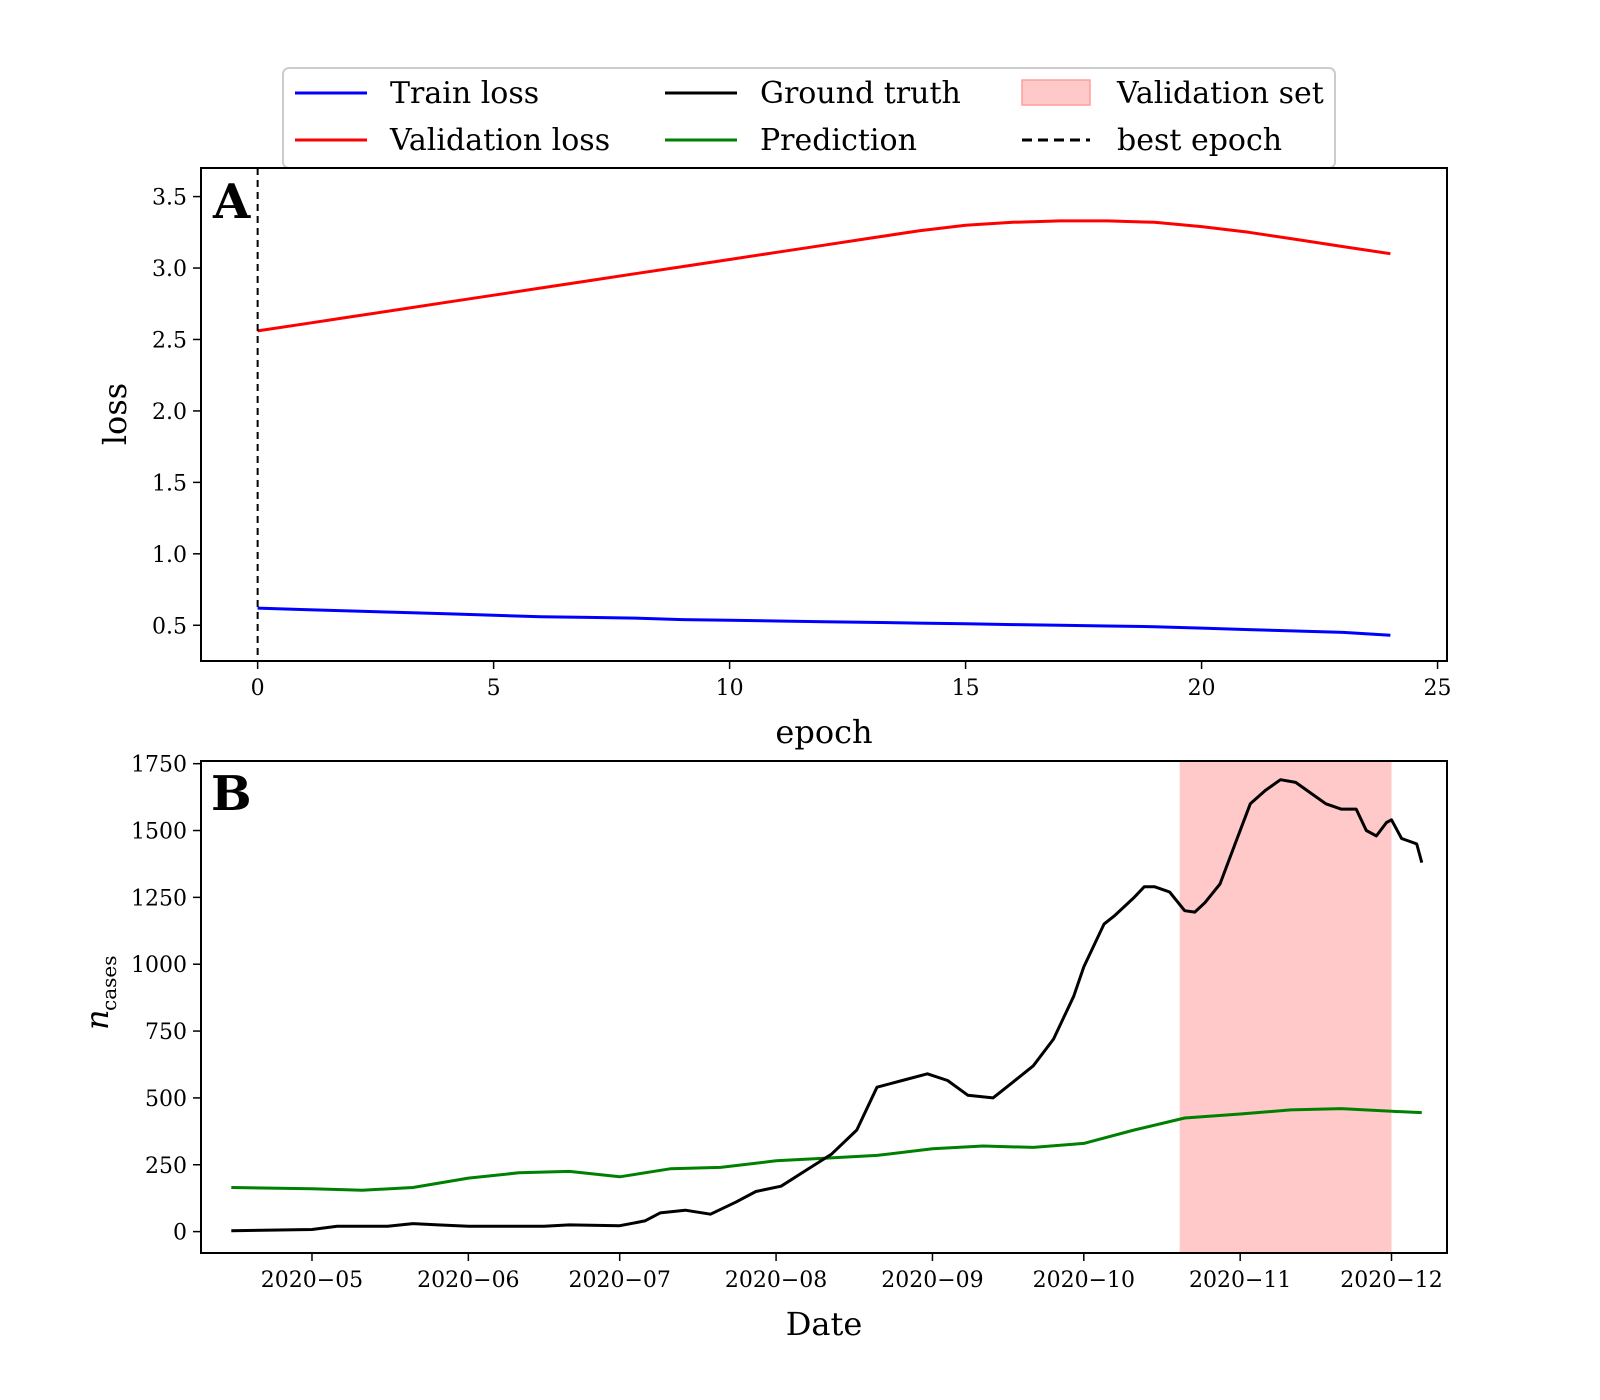  I want to click on panel-b-ytick-label: 1750, so click(159, 765).